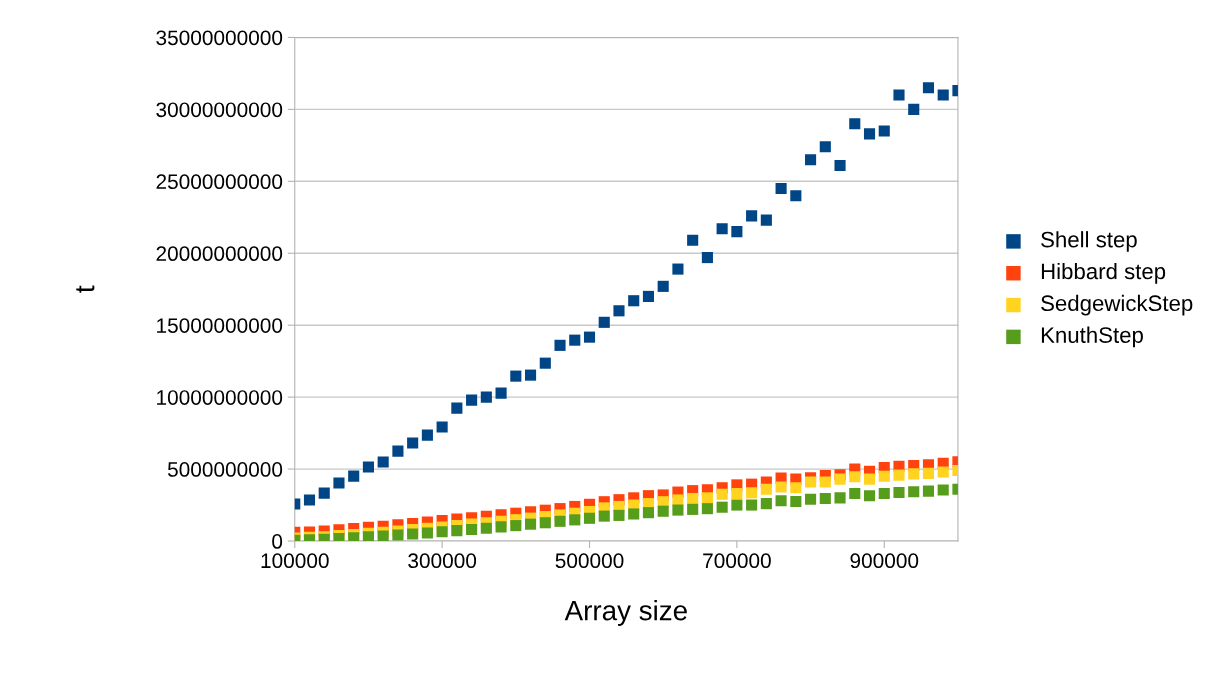  What do you see at coordinates (1089, 241) in the screenshot?
I see `legend-label: Shell step` at bounding box center [1089, 241].